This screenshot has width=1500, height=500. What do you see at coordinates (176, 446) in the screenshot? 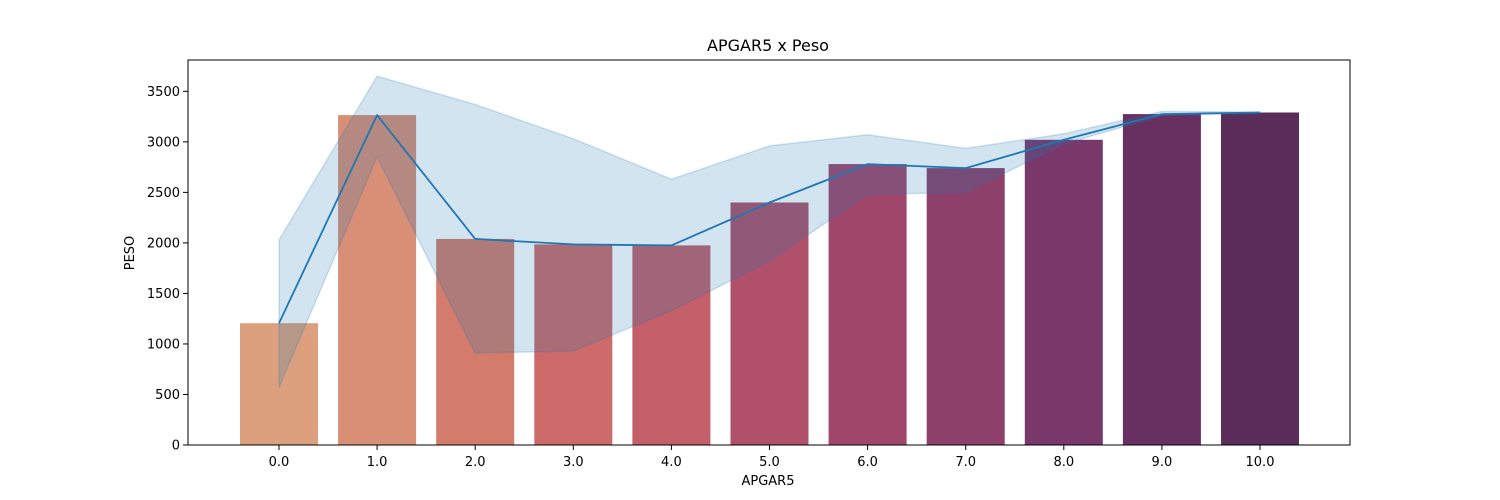
I see `y-tick-label: 0` at bounding box center [176, 446].